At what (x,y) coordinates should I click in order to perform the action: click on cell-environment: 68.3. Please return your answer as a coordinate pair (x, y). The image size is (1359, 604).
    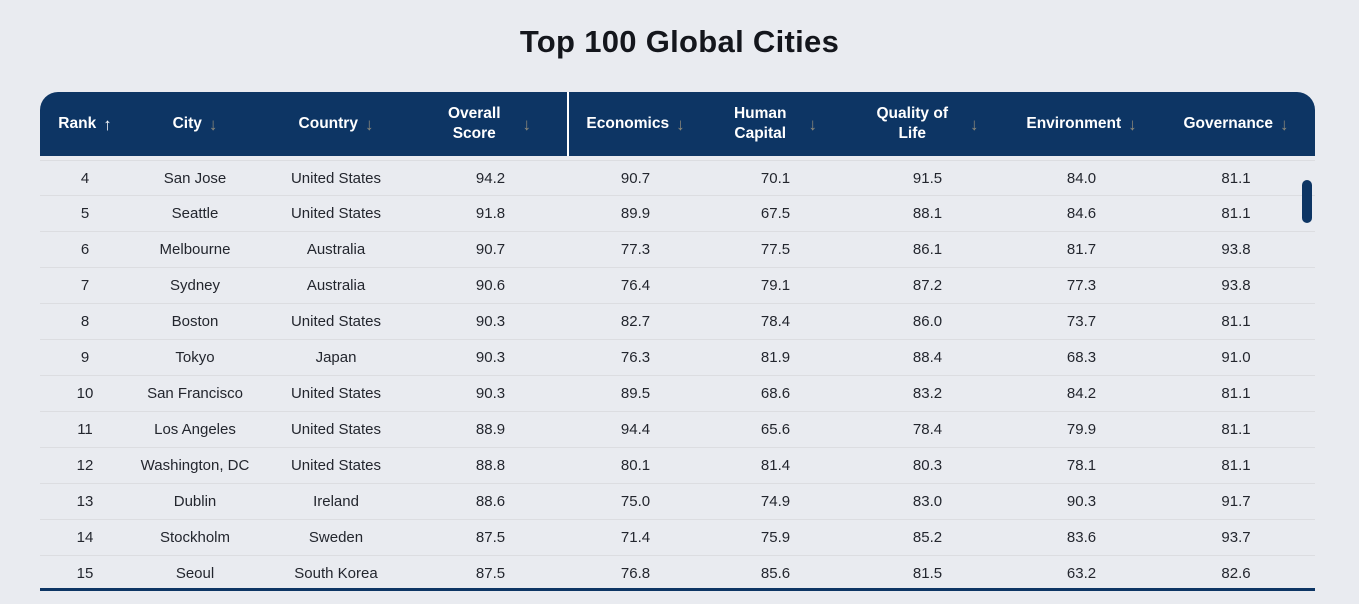
    Looking at the image, I should click on (1081, 357).